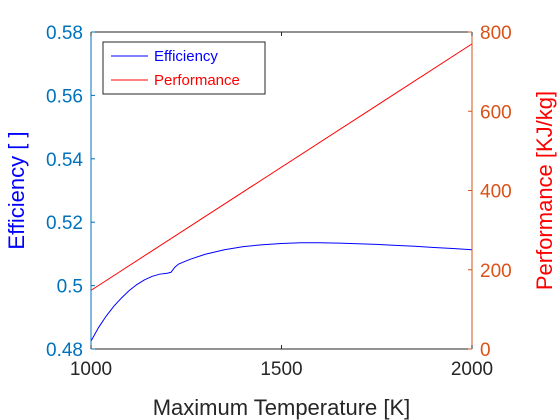 This screenshot has height=420, width=560. What do you see at coordinates (281, 369) in the screenshot?
I see `x-tick-label: 1500` at bounding box center [281, 369].